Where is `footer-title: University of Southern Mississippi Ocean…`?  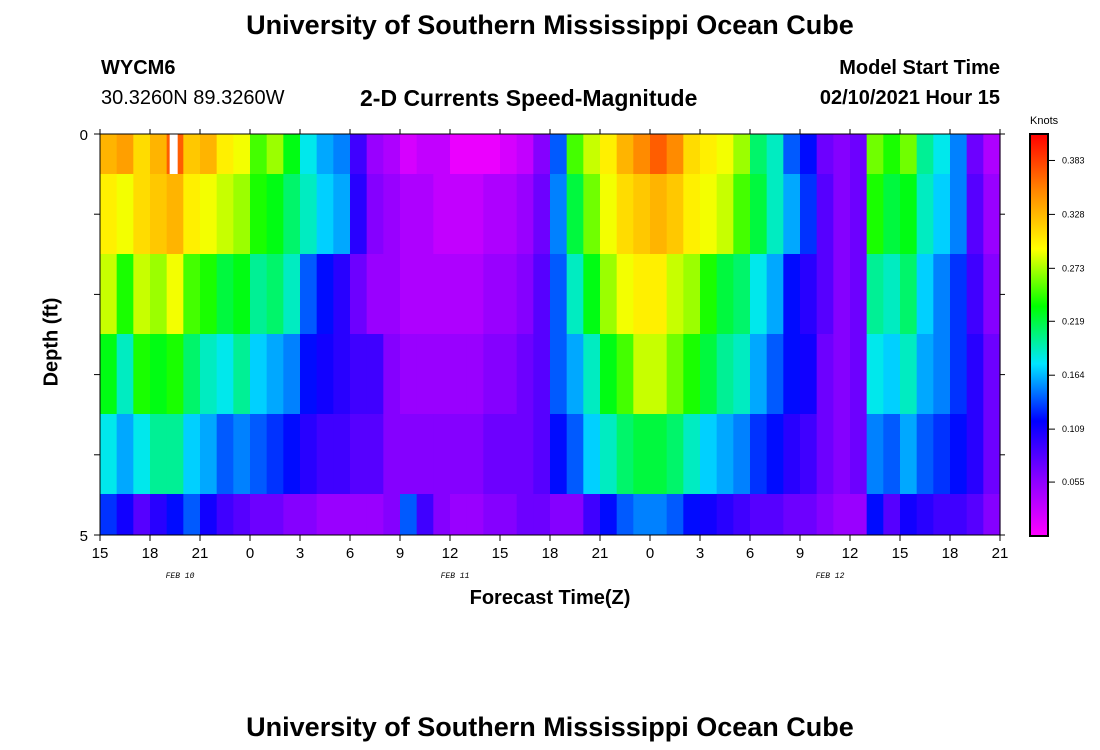
footer-title: University of Southern Mississippi Ocean… is located at coordinates (550, 727).